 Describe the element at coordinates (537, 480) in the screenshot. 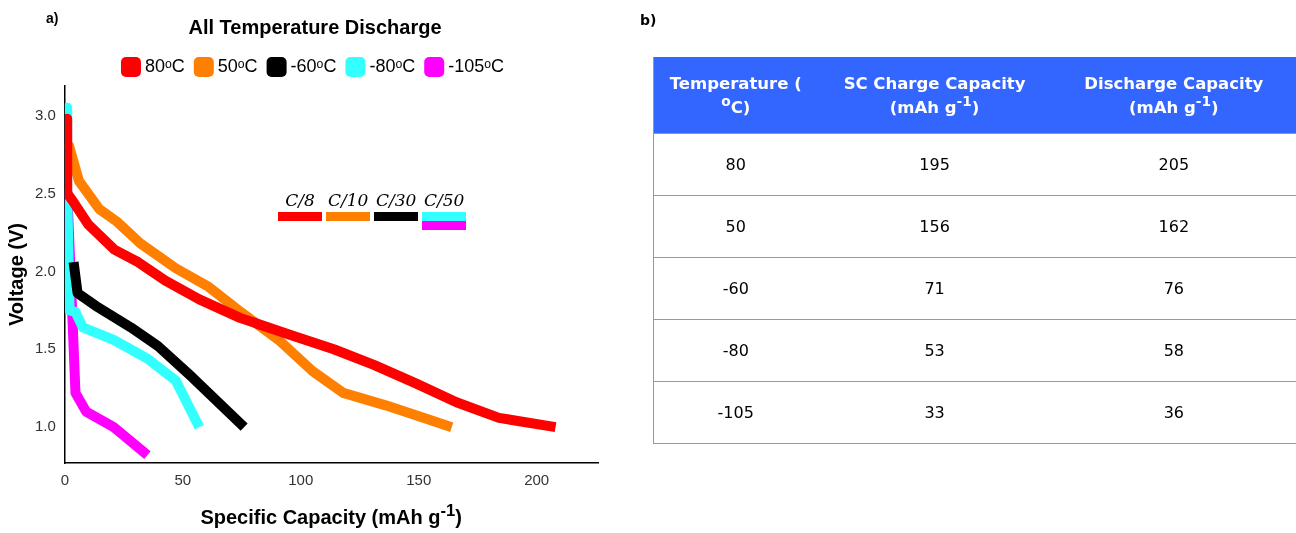

I see `x-tick-label: 200` at that location.